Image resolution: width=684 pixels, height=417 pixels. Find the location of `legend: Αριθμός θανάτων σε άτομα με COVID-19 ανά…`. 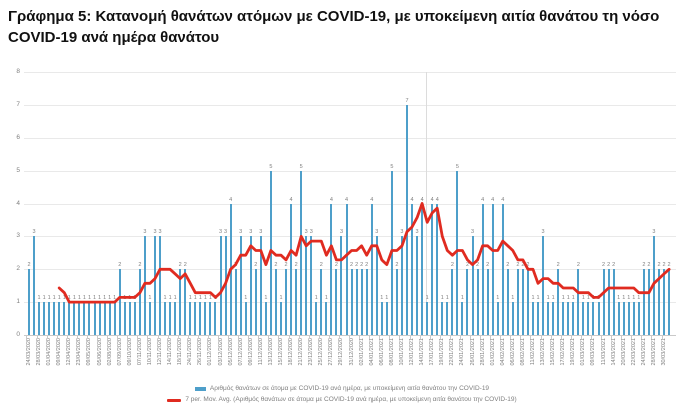

legend: Αριθμός θανάτων σε άτομα με COVID-19 ανά… is located at coordinates (342, 394).